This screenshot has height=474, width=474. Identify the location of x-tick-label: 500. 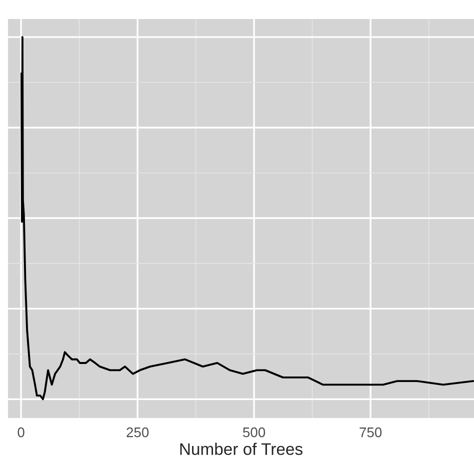
(254, 432).